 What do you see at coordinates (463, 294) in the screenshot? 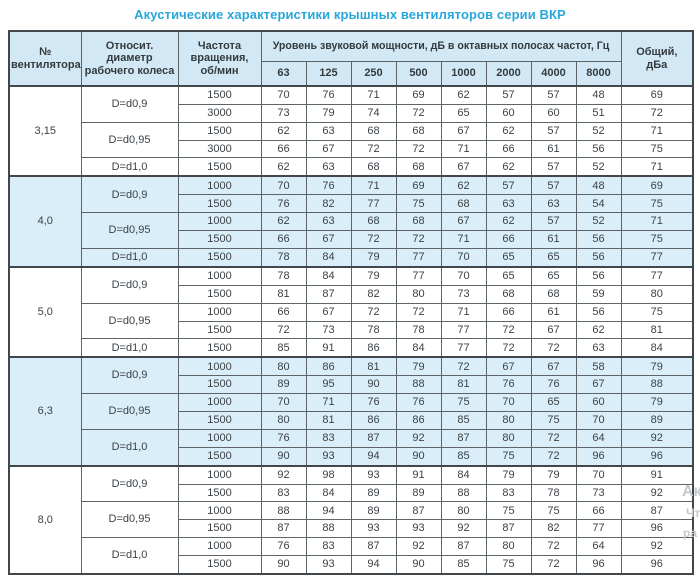
I see `sound-level-cell: 73` at bounding box center [463, 294].